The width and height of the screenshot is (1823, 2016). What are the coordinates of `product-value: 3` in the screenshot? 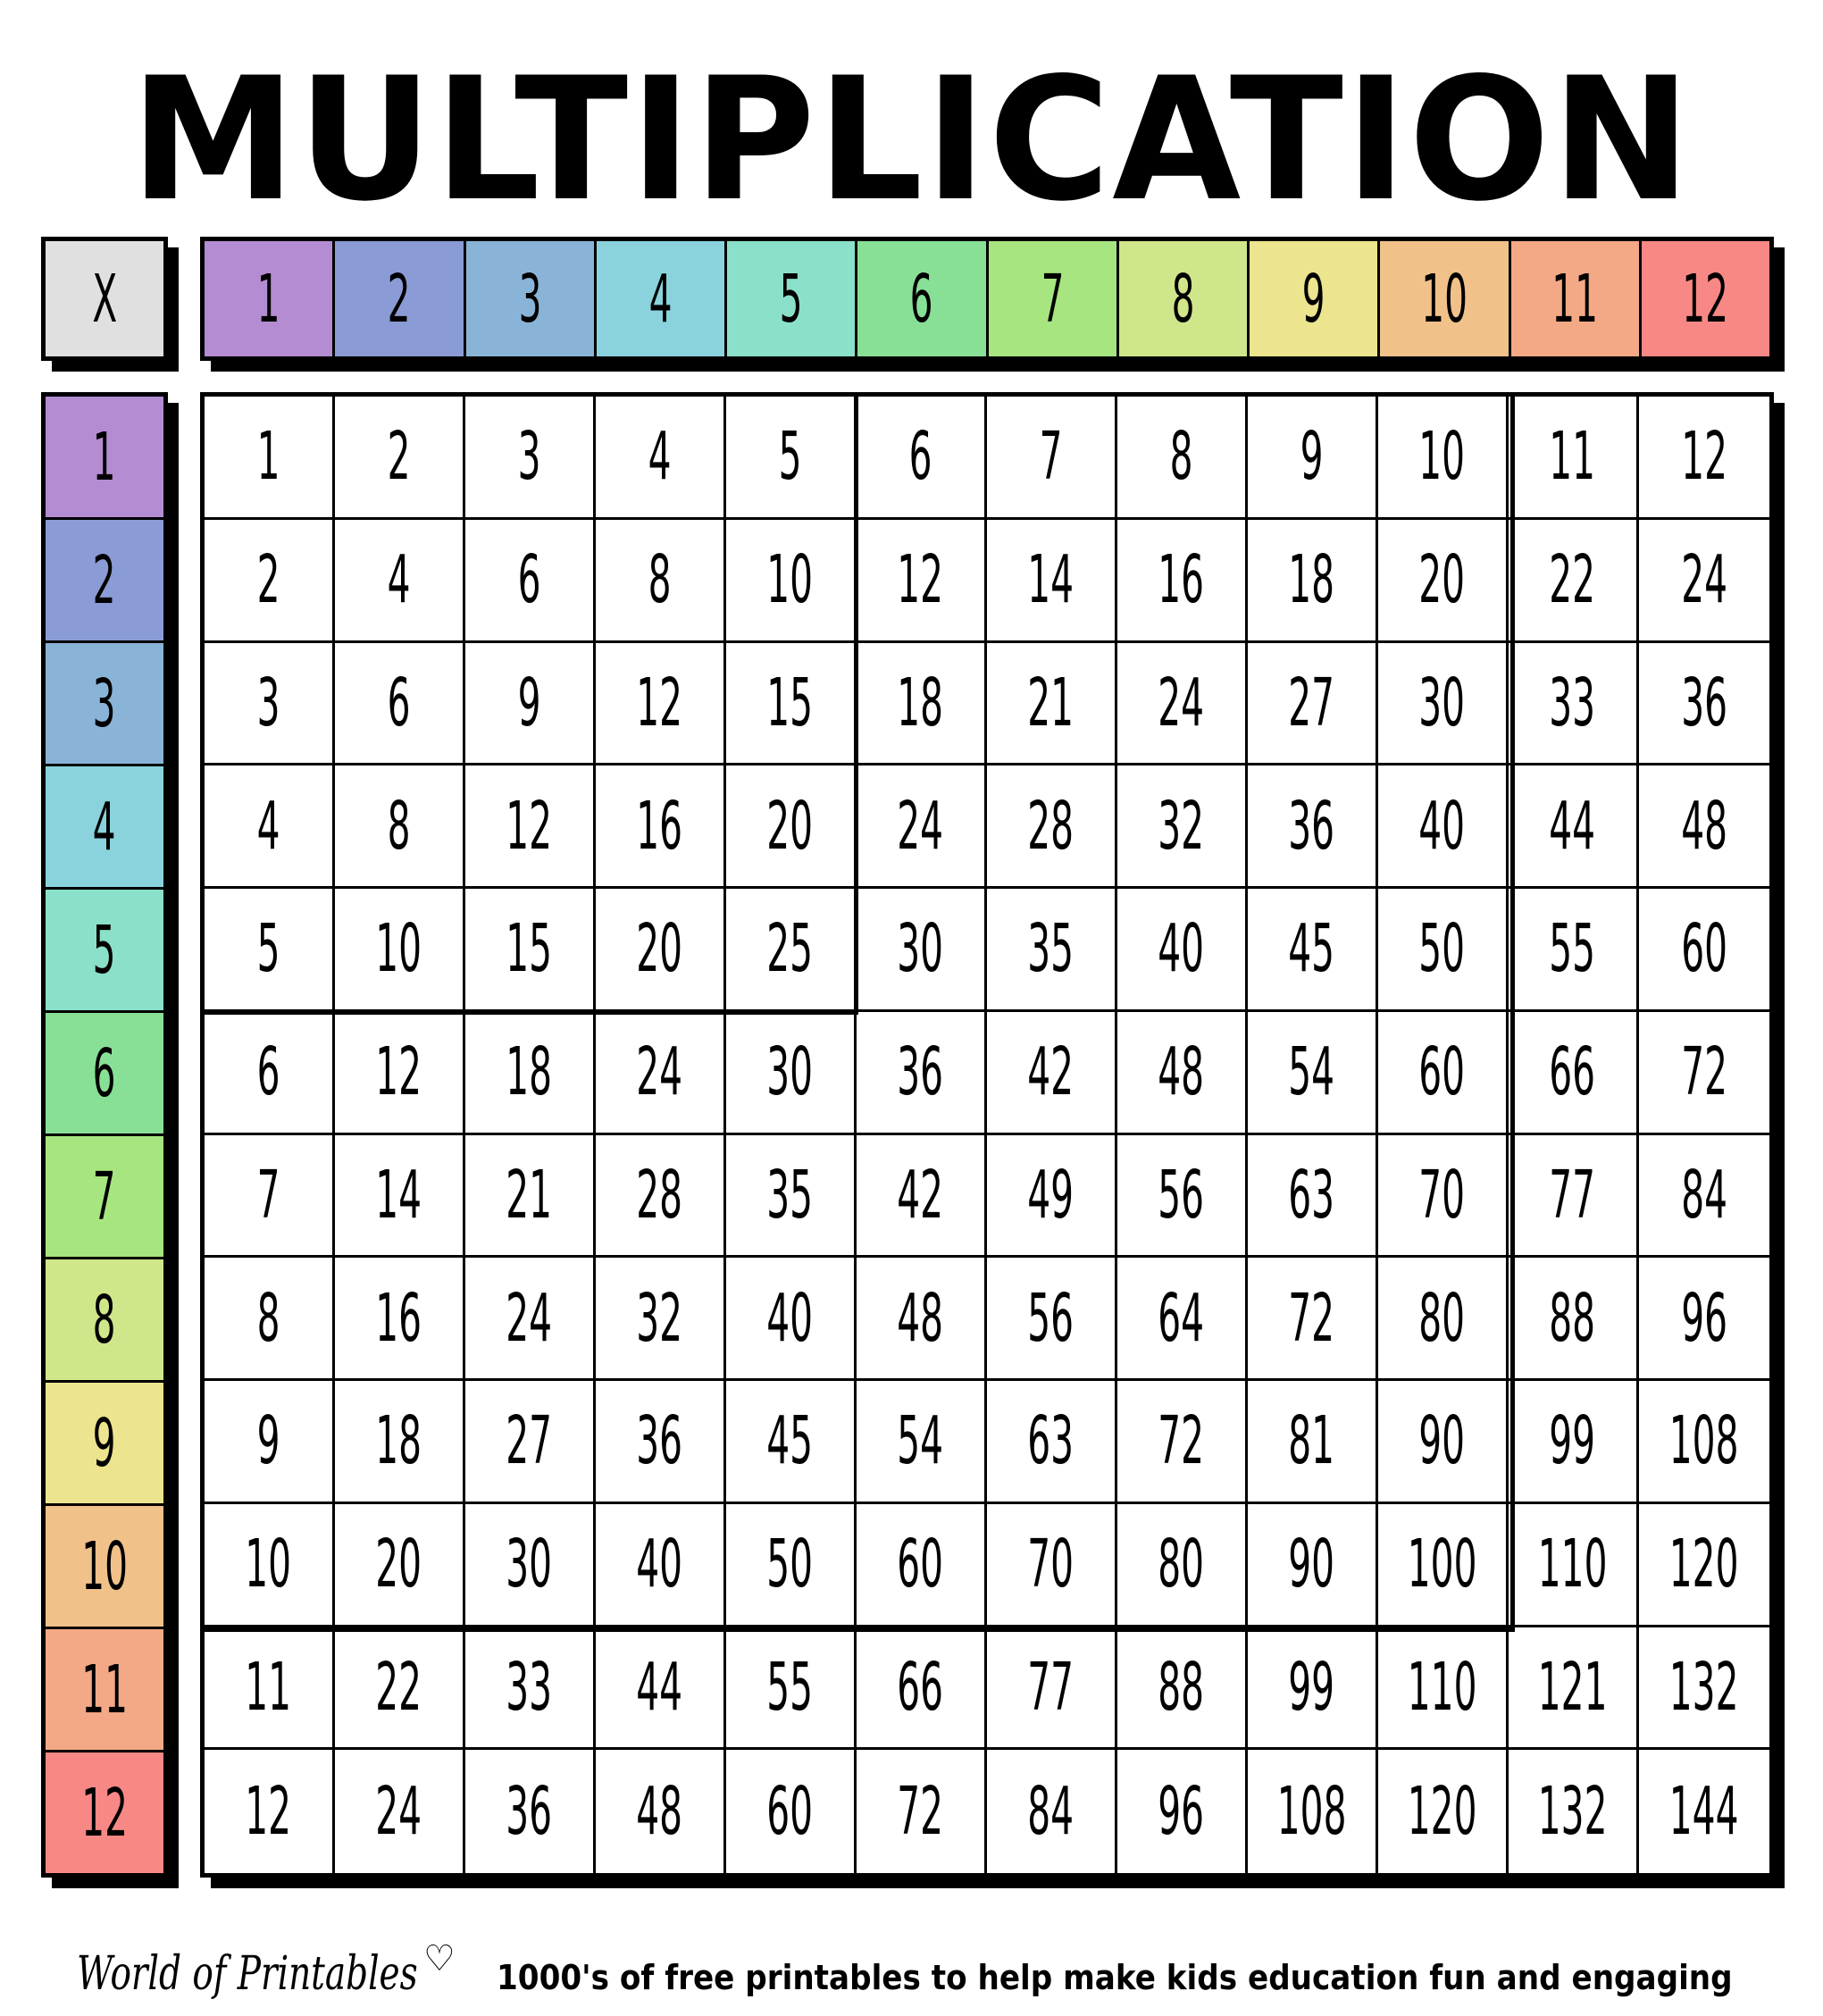 It's located at (529, 457).